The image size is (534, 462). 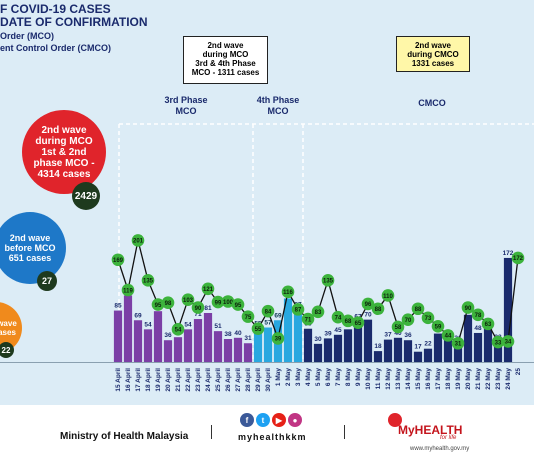 I want to click on line-value-label: 98, so click(x=168, y=304).